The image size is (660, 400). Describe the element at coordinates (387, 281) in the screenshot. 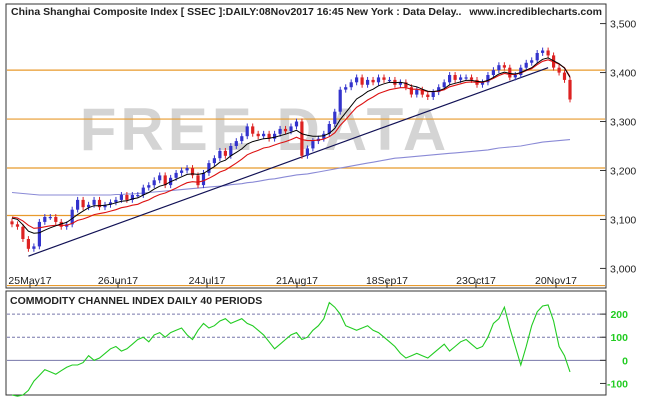

I see `x-tick-label: 18Sep17` at that location.